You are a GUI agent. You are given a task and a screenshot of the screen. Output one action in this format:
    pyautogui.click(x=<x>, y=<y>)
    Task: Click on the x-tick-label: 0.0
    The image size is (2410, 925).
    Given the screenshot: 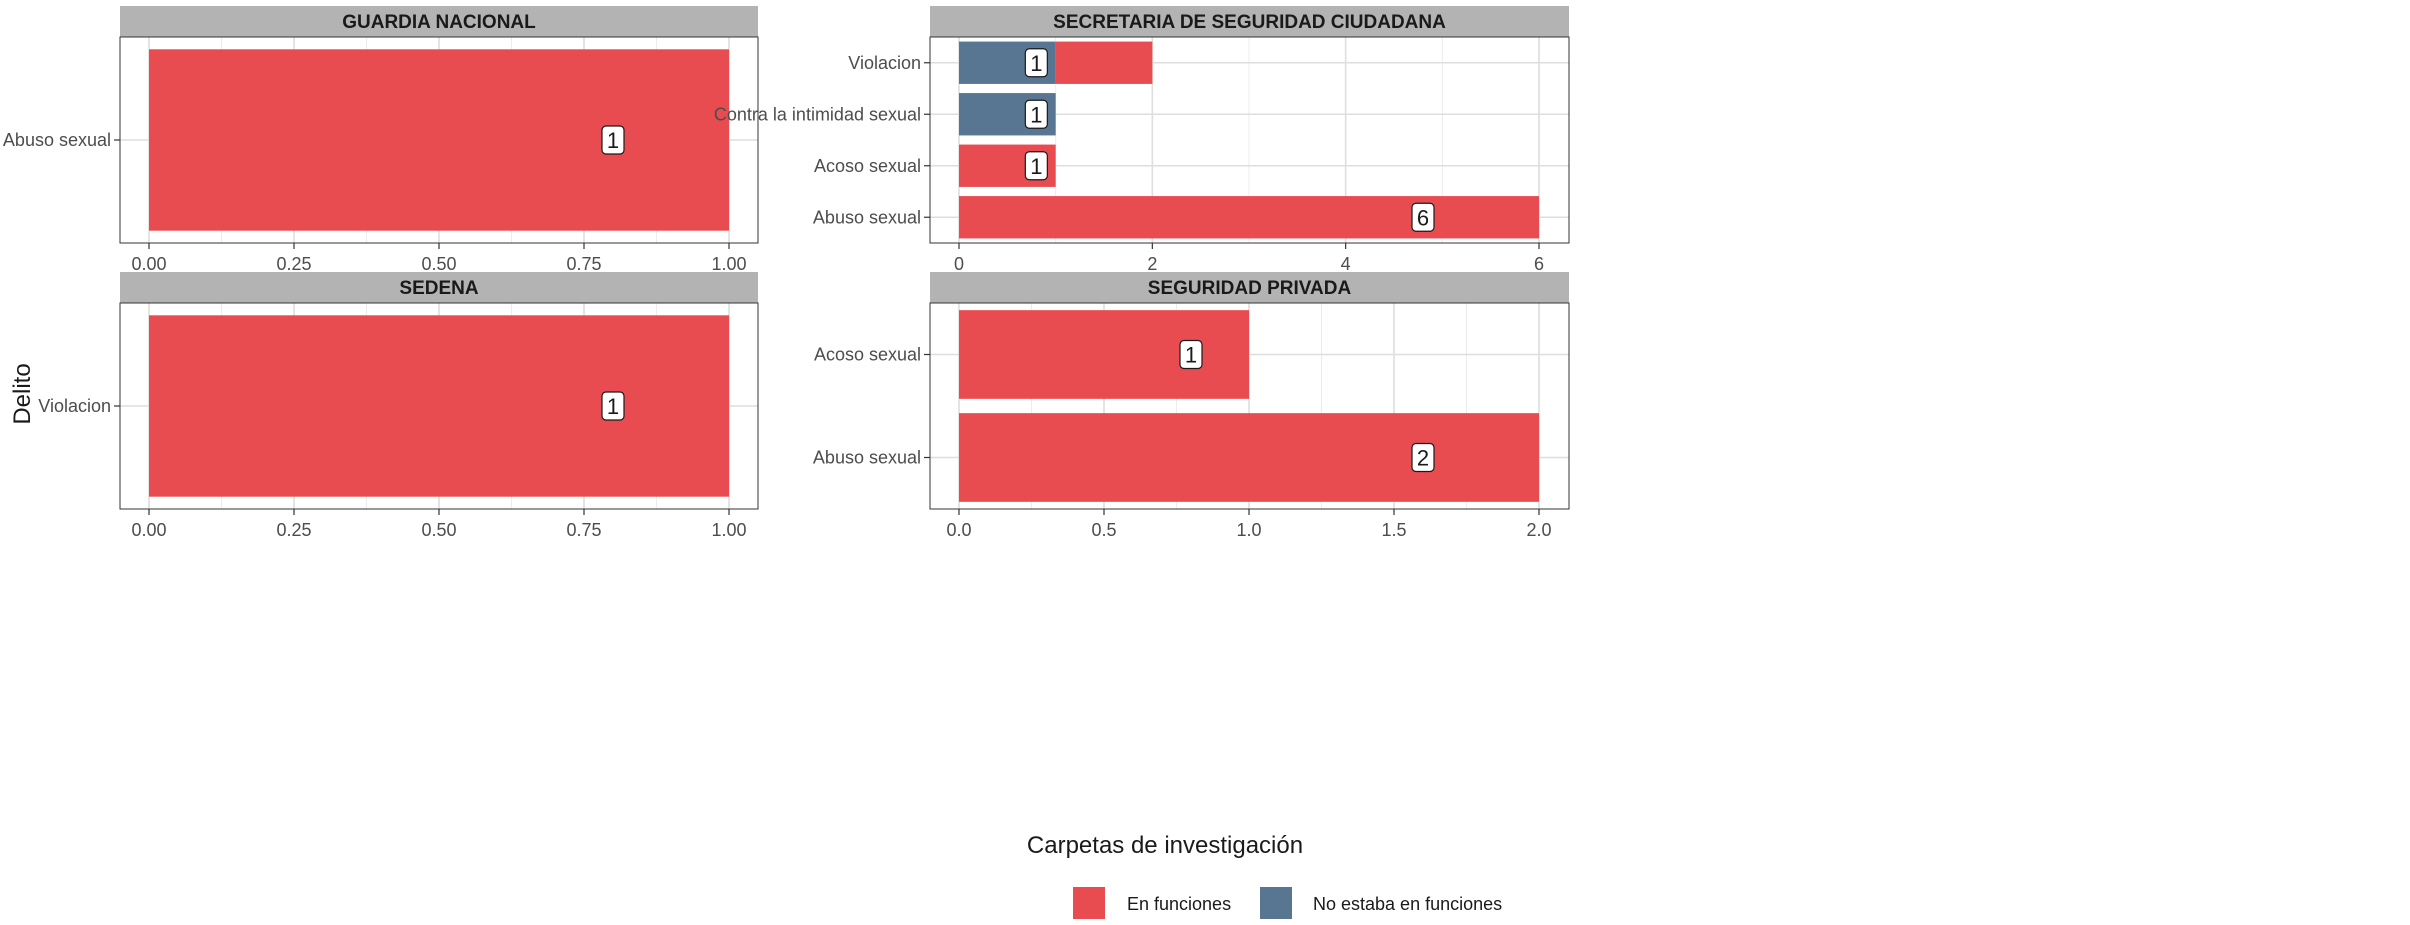 What is the action you would take?
    pyautogui.click(x=958, y=530)
    